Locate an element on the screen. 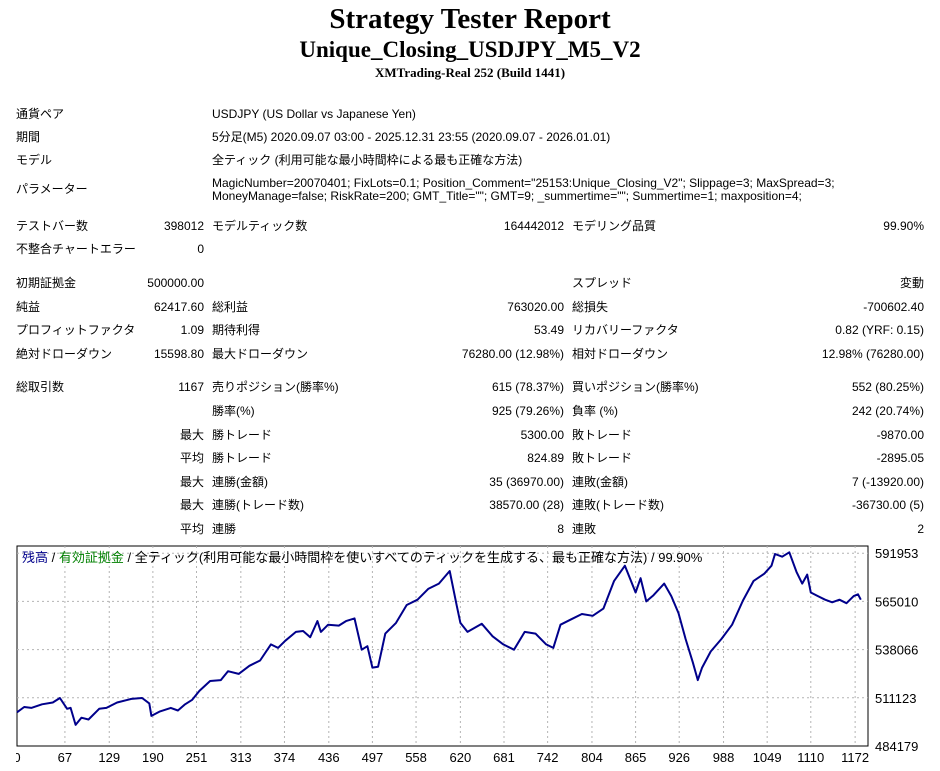 This screenshot has width=940, height=771. legend-balance: 残高 is located at coordinates (35, 557).